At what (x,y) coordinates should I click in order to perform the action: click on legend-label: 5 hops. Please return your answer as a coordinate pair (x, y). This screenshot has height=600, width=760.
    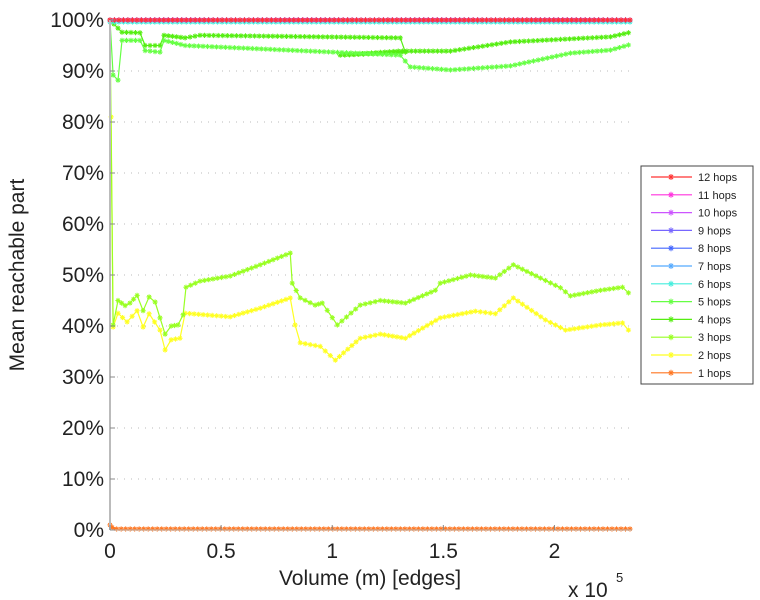
    Looking at the image, I should click on (715, 303).